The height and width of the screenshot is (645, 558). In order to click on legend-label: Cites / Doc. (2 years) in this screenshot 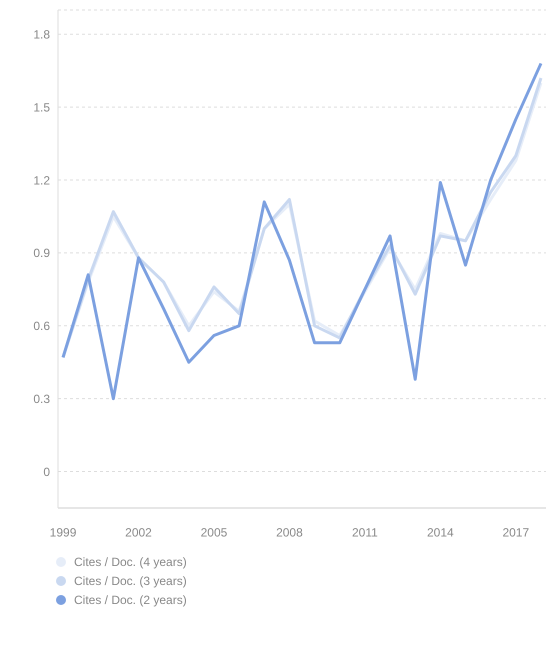, I will do `click(130, 599)`.